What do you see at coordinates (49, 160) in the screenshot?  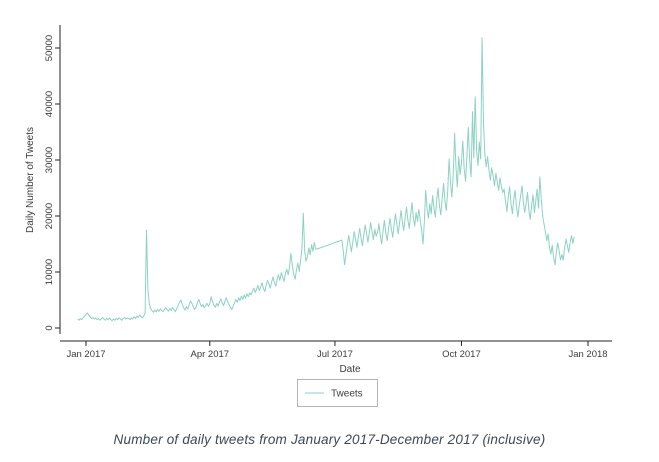 I see `y-tick-label: 30000` at bounding box center [49, 160].